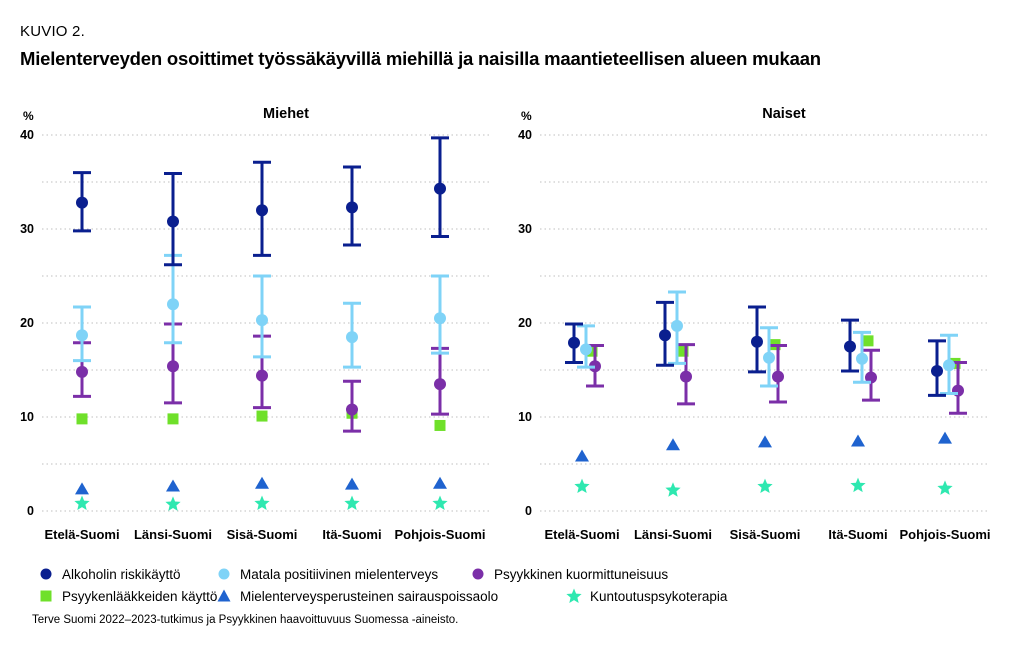 The height and width of the screenshot is (647, 1024). Describe the element at coordinates (659, 596) in the screenshot. I see `legend-label: Kuntoutuspsykoterapia` at that location.